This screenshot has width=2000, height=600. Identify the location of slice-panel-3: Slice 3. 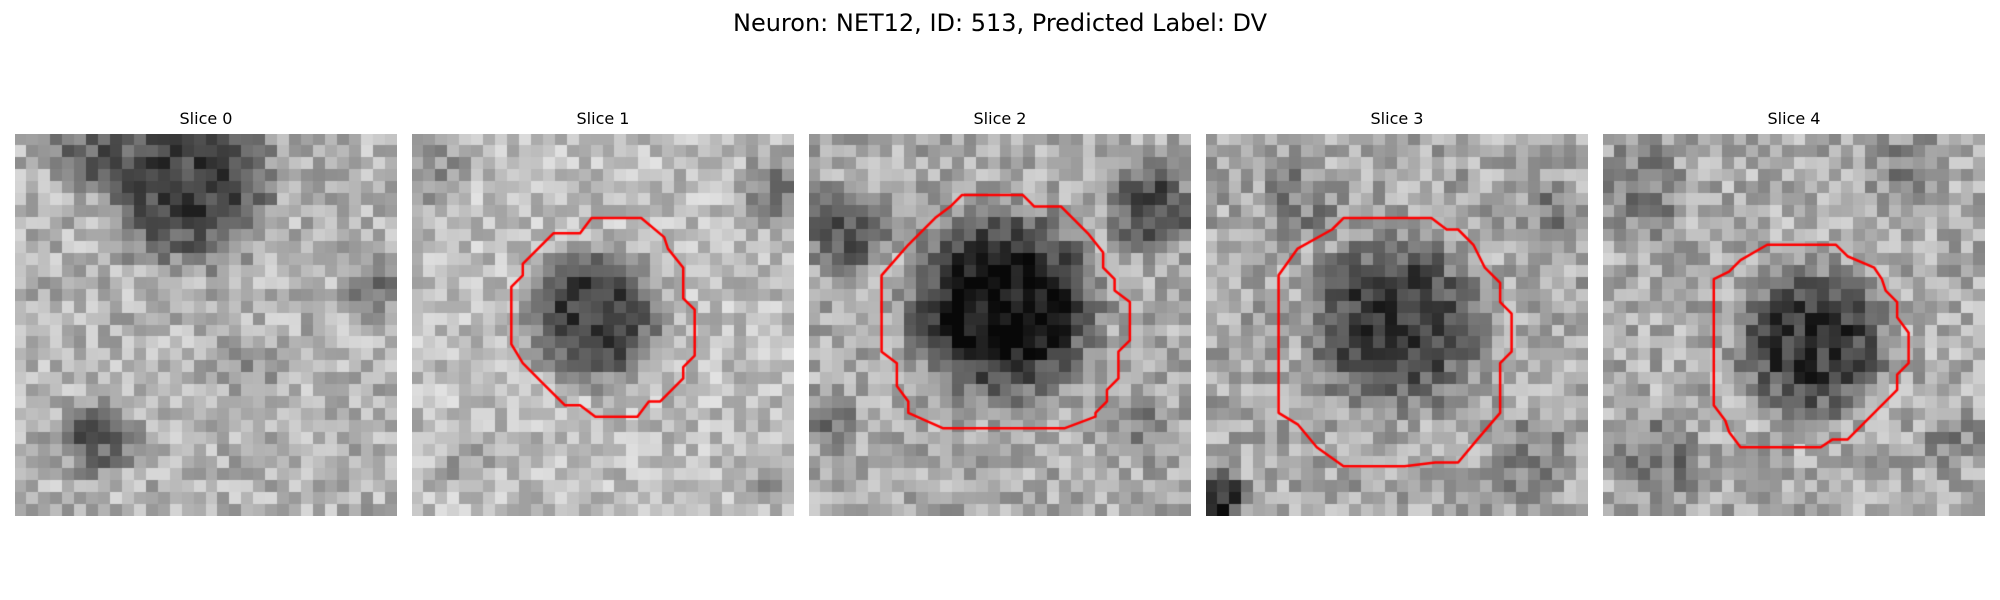
(1397, 312).